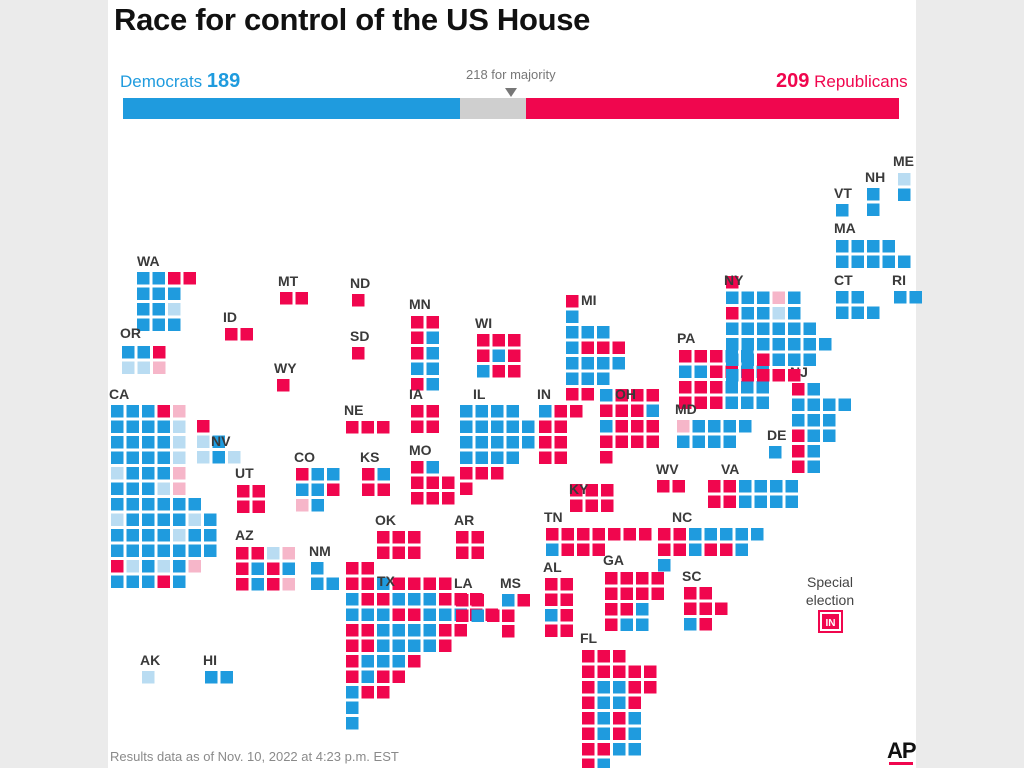 The width and height of the screenshot is (1024, 768). I want to click on state-label-ia: IA, so click(416, 394).